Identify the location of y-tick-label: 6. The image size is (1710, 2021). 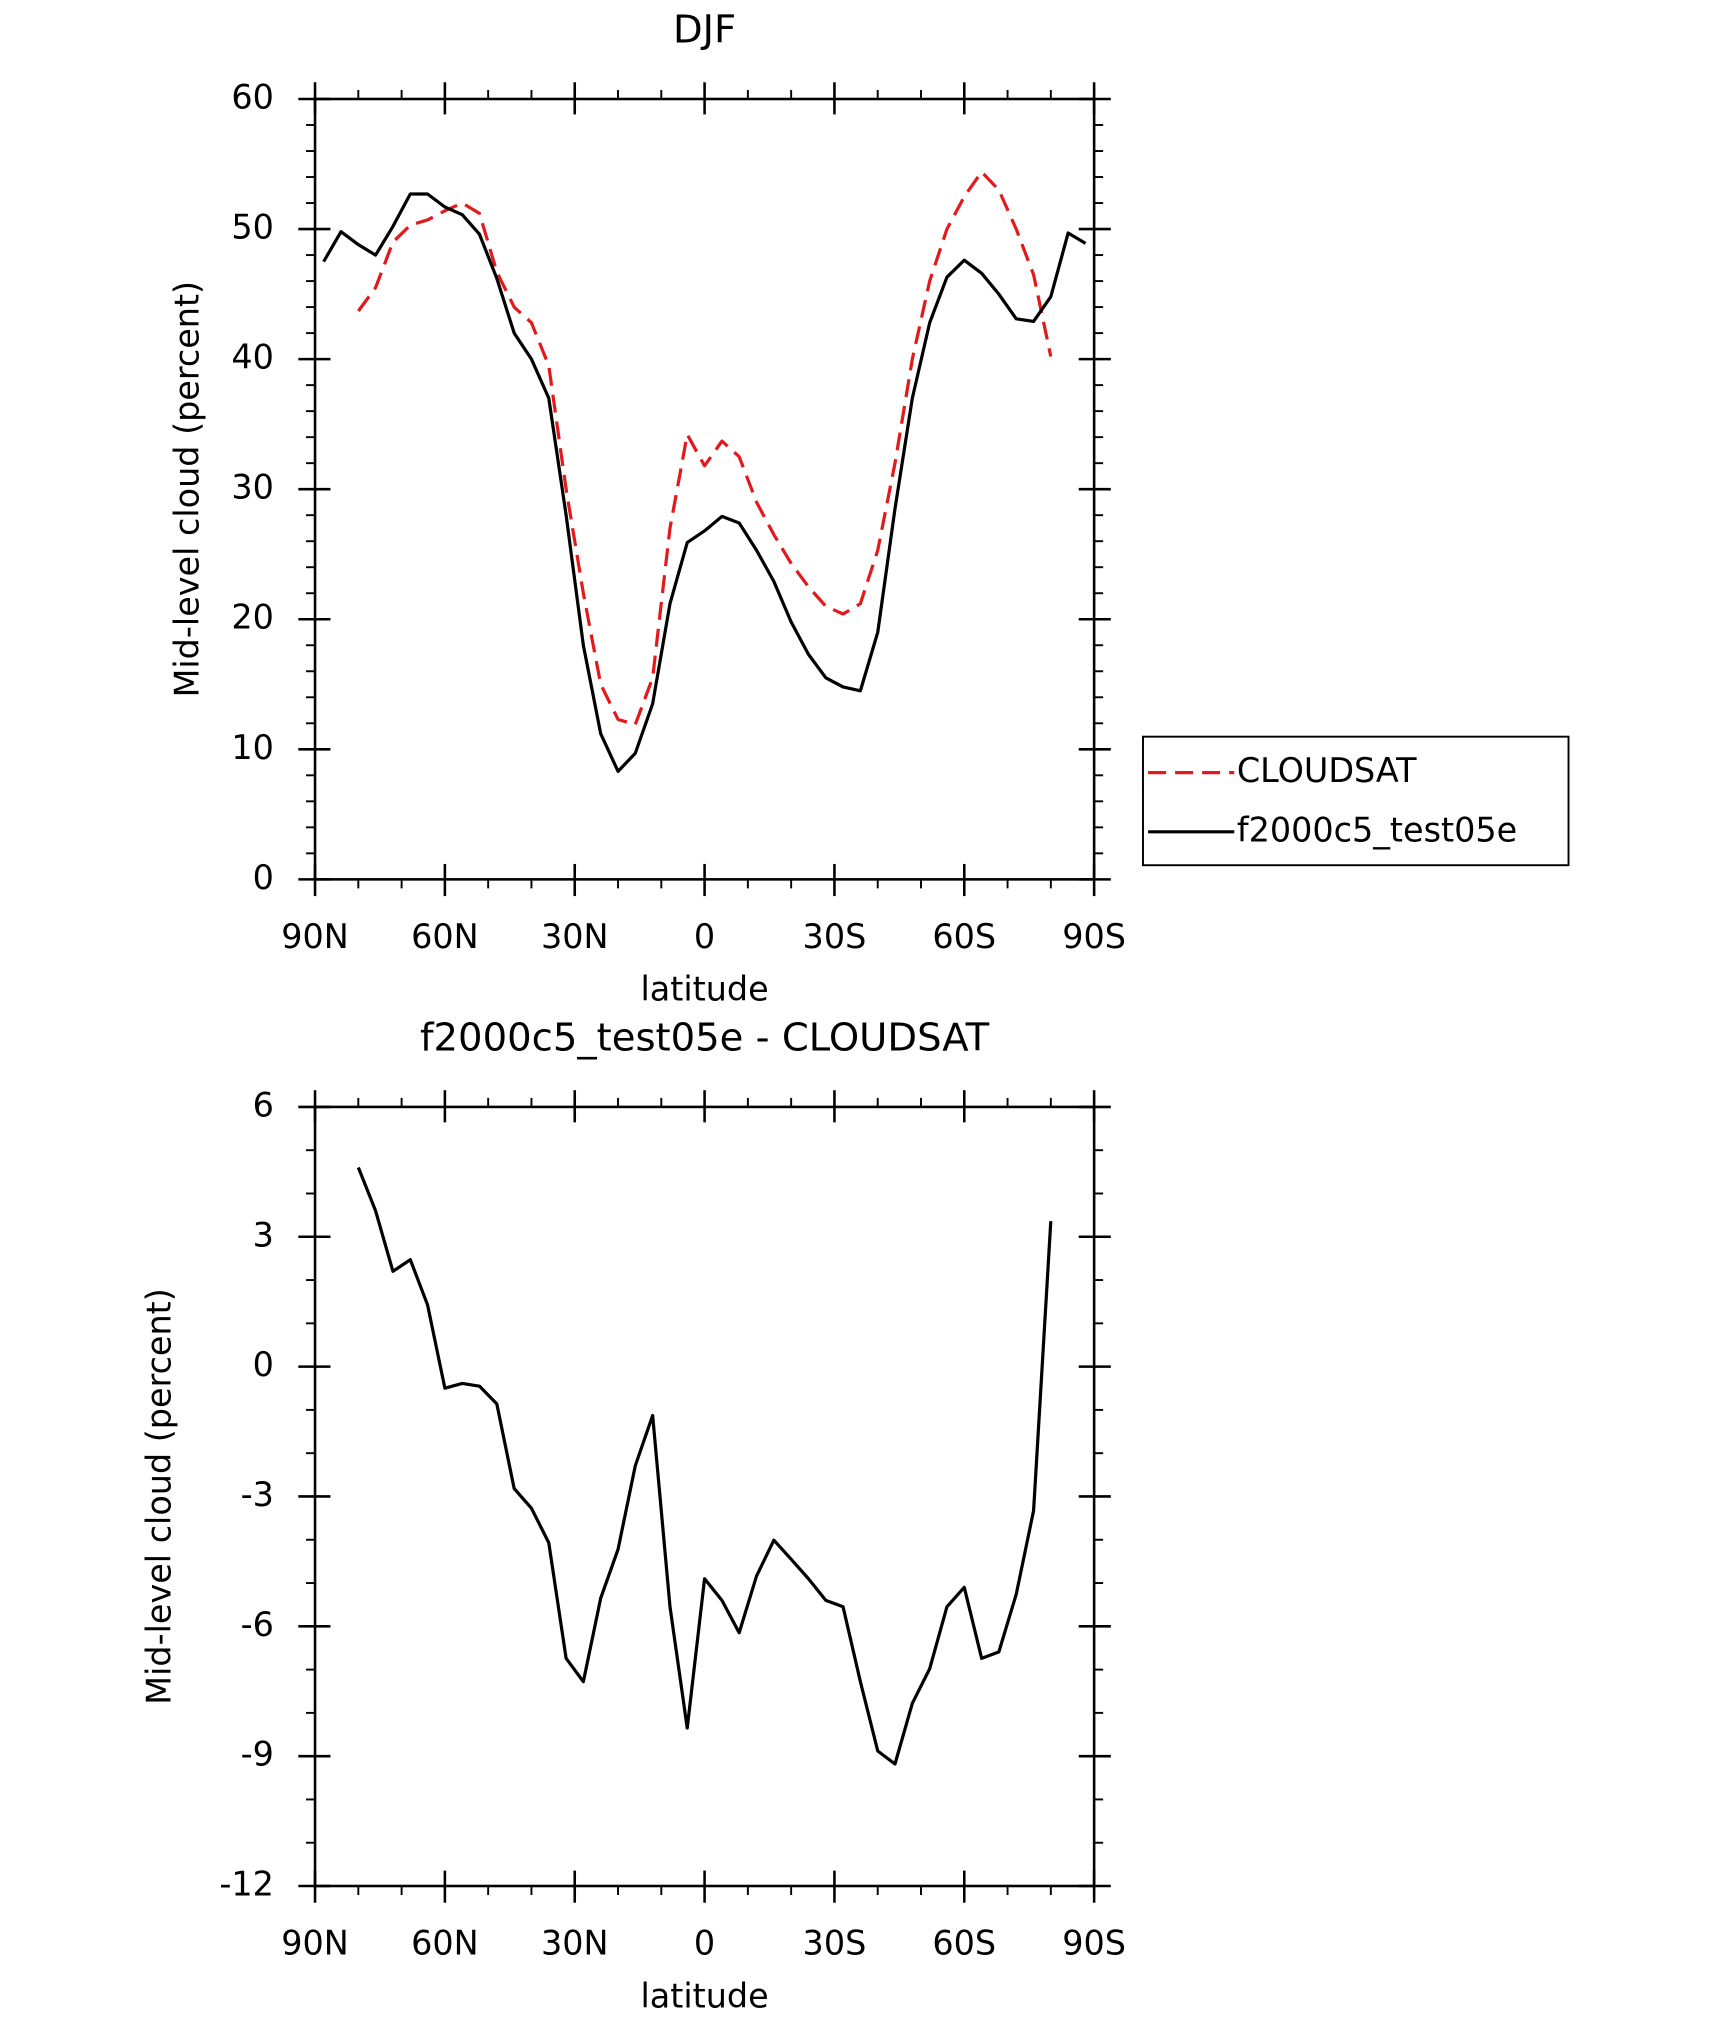
(263, 1104).